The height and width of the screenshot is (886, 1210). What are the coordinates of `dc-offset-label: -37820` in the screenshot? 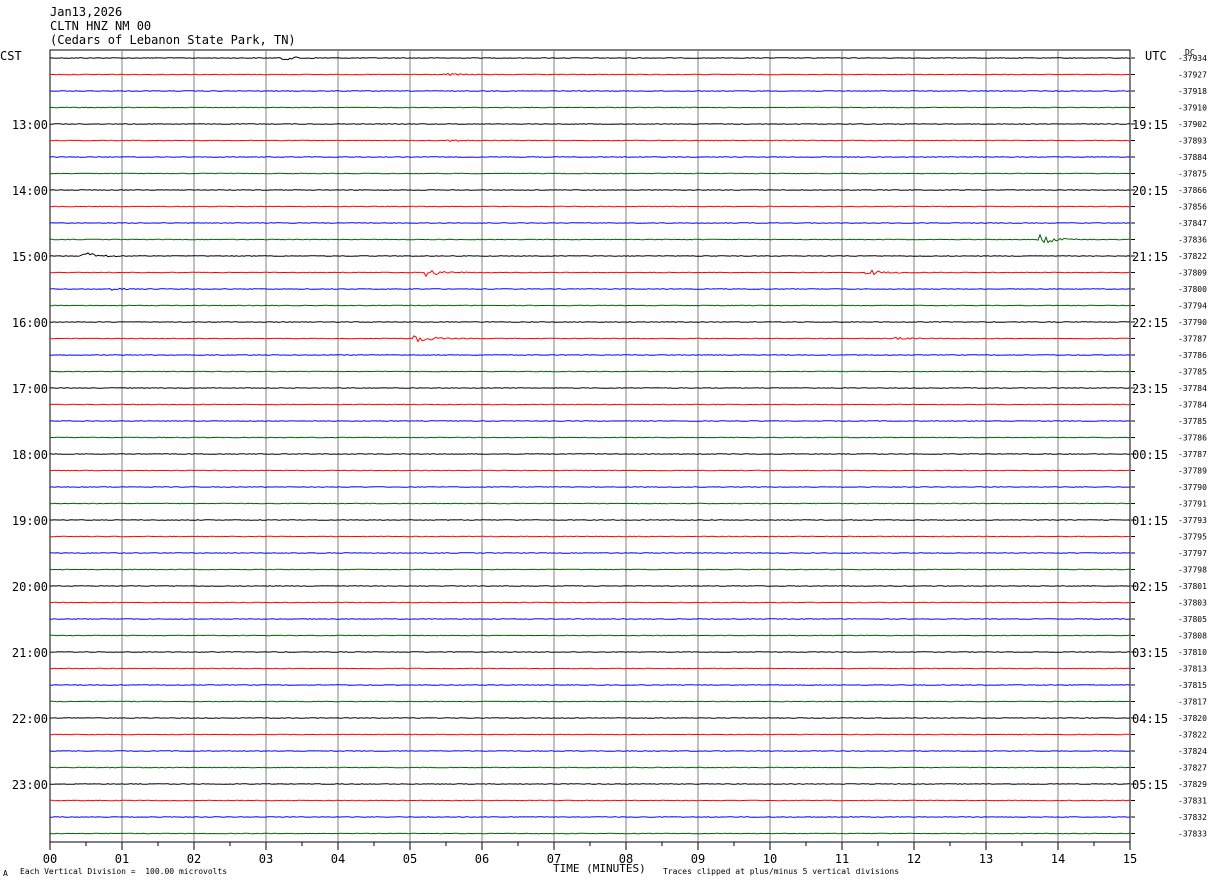 It's located at (1192, 718).